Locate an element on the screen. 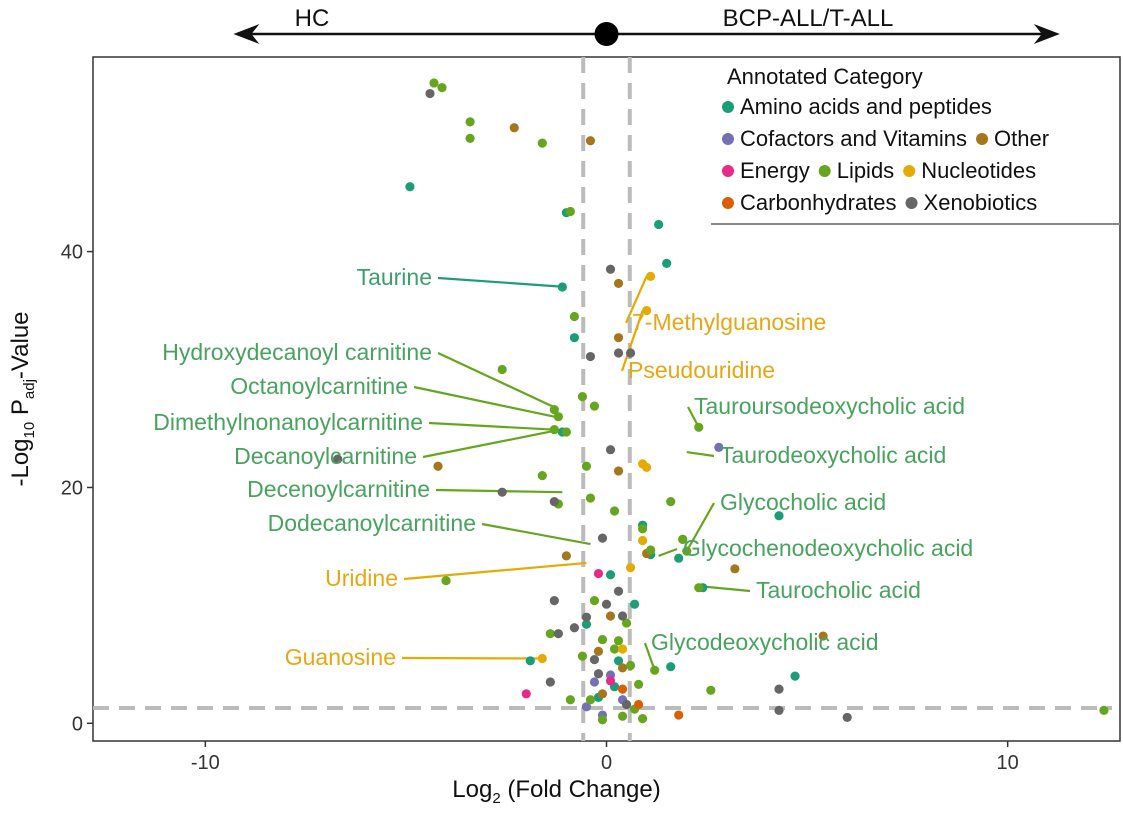 The height and width of the screenshot is (818, 1123). annotation-label: Glycodeoxycholic acid is located at coordinates (765, 642).